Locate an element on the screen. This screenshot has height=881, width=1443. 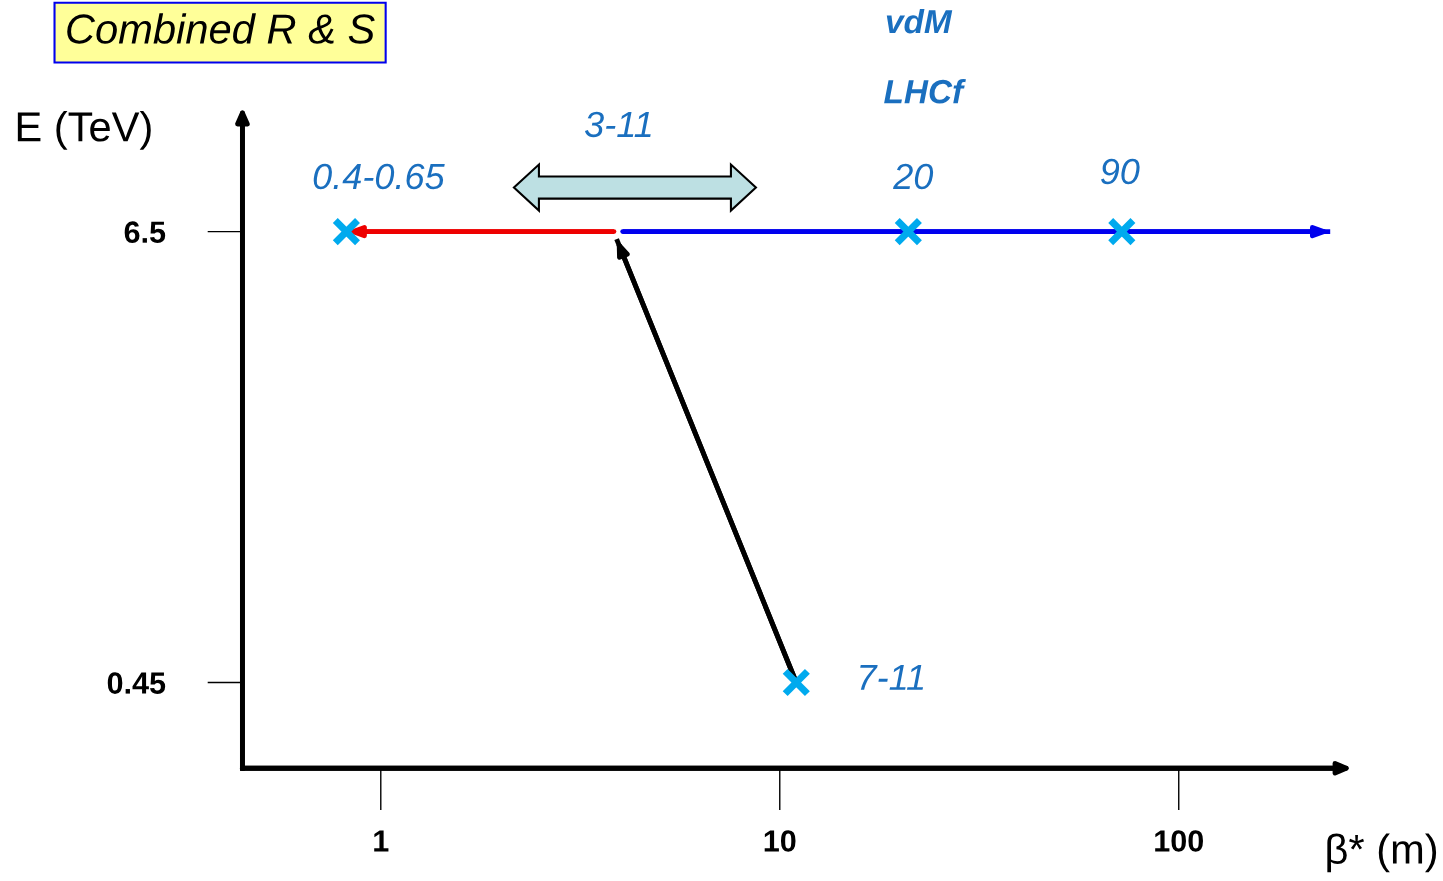
x-tick-label: 10 is located at coordinates (780, 841).